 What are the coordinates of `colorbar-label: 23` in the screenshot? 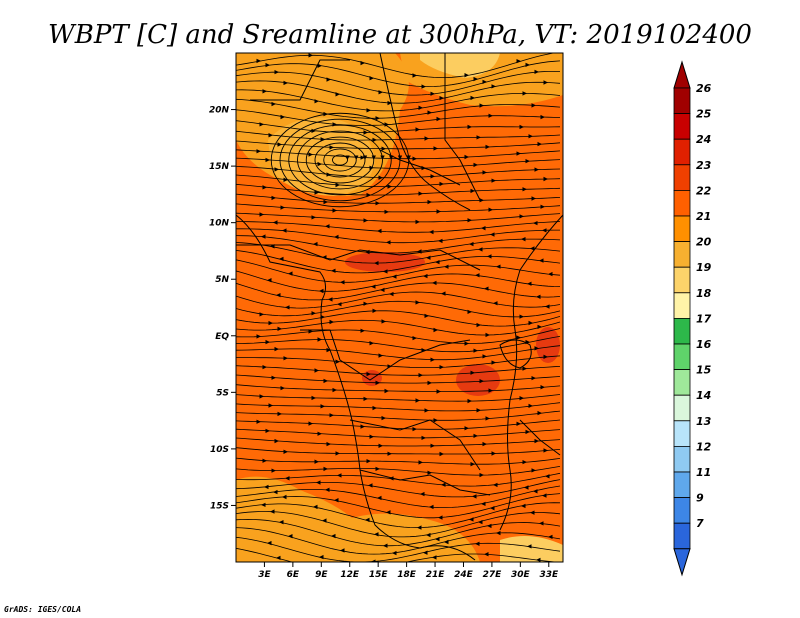 It's located at (704, 165).